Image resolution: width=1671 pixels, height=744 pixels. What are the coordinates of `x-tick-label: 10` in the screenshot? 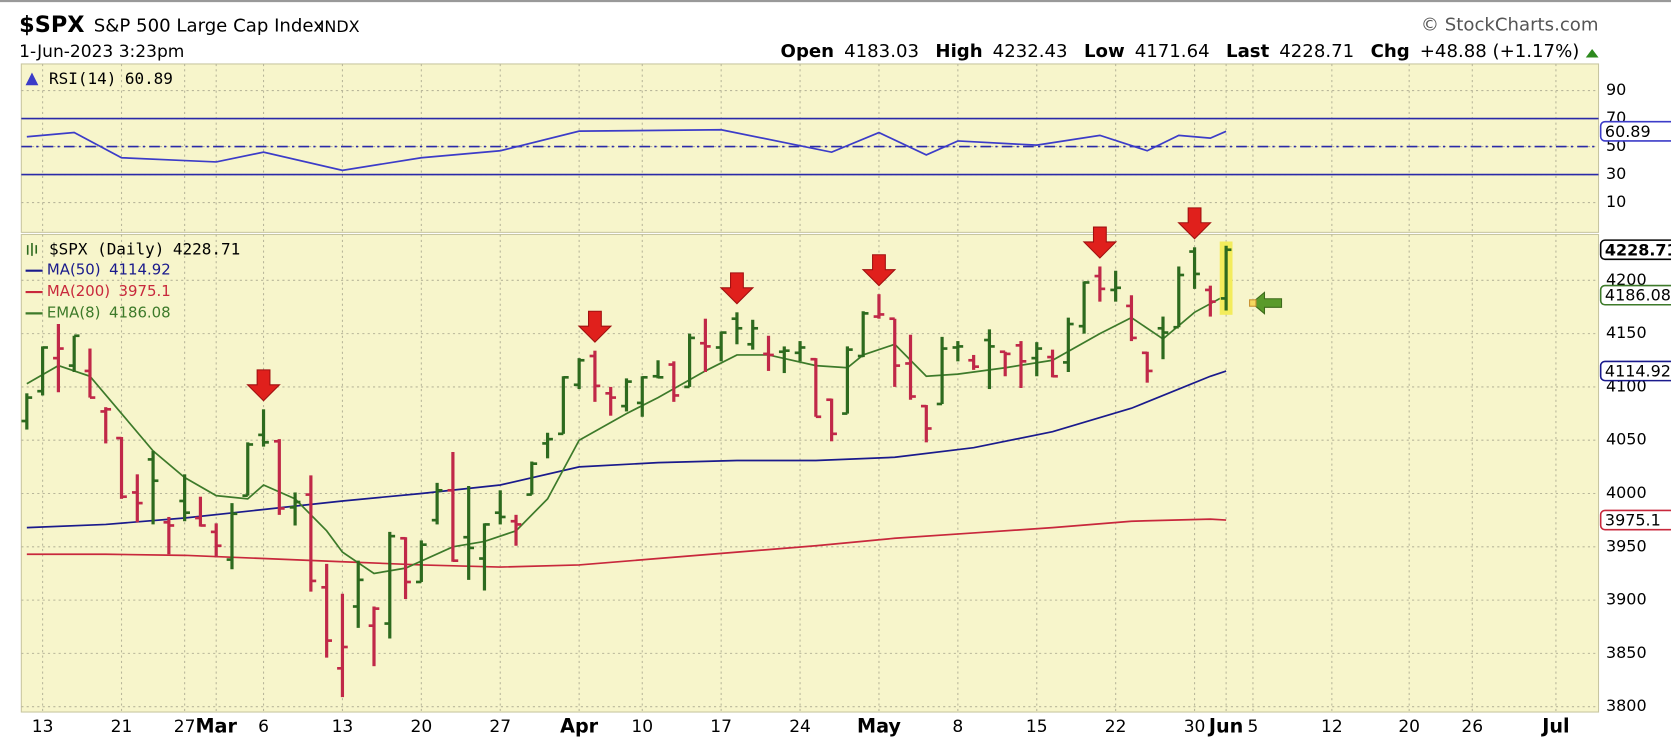 It's located at (642, 727).